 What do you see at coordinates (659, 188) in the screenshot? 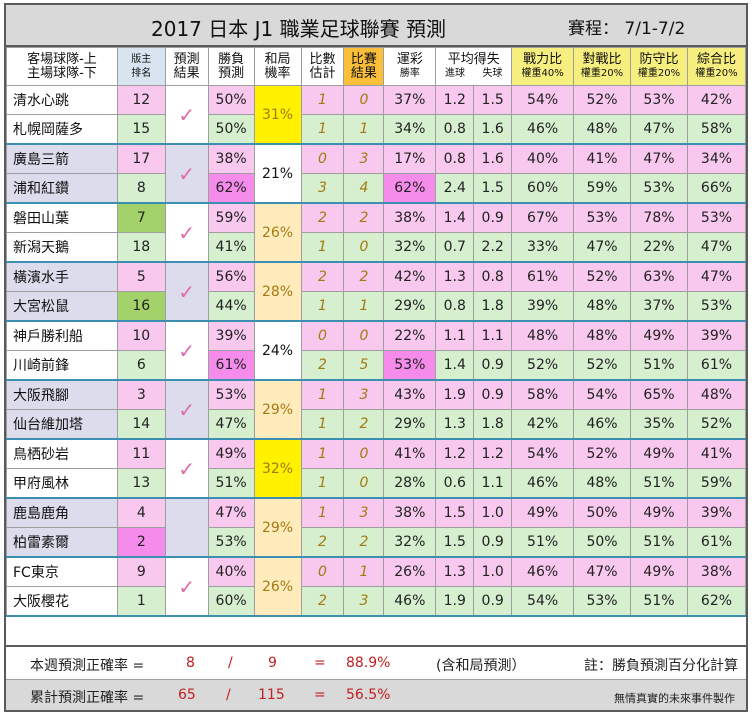
I see `defense-ratio: 53%` at bounding box center [659, 188].